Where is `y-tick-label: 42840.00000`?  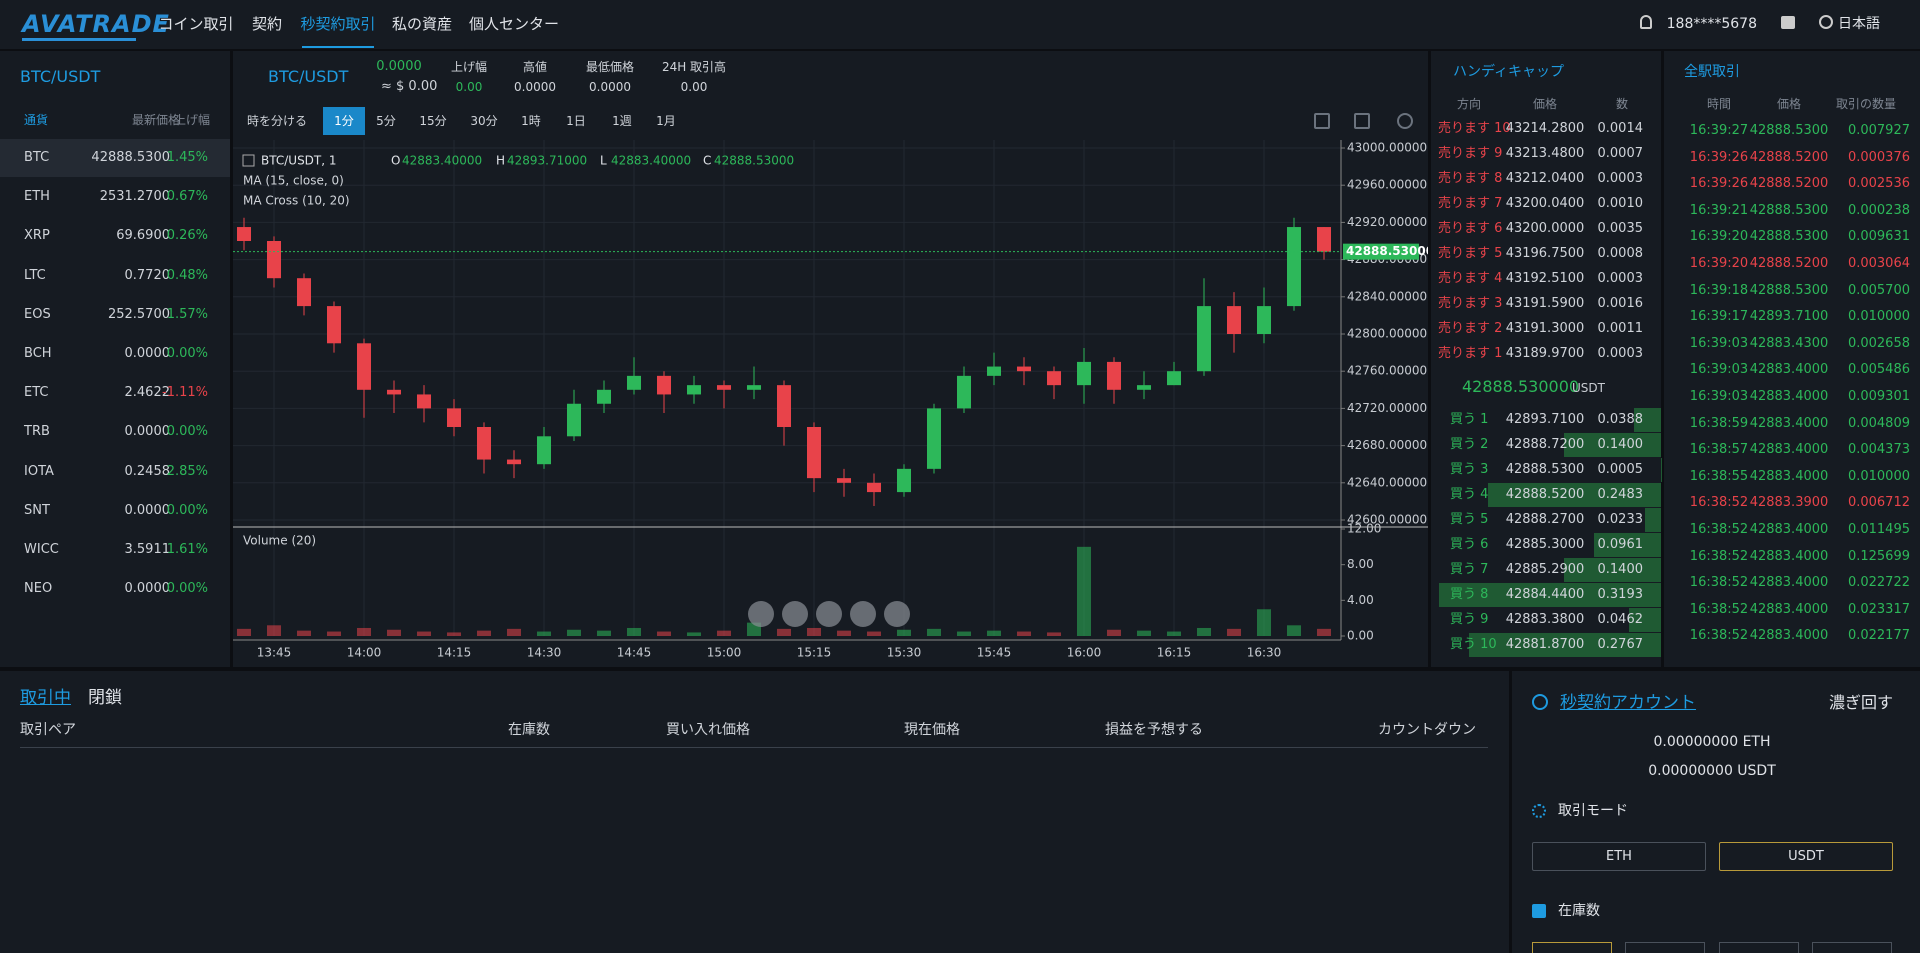 y-tick-label: 42840.00000 is located at coordinates (1387, 296).